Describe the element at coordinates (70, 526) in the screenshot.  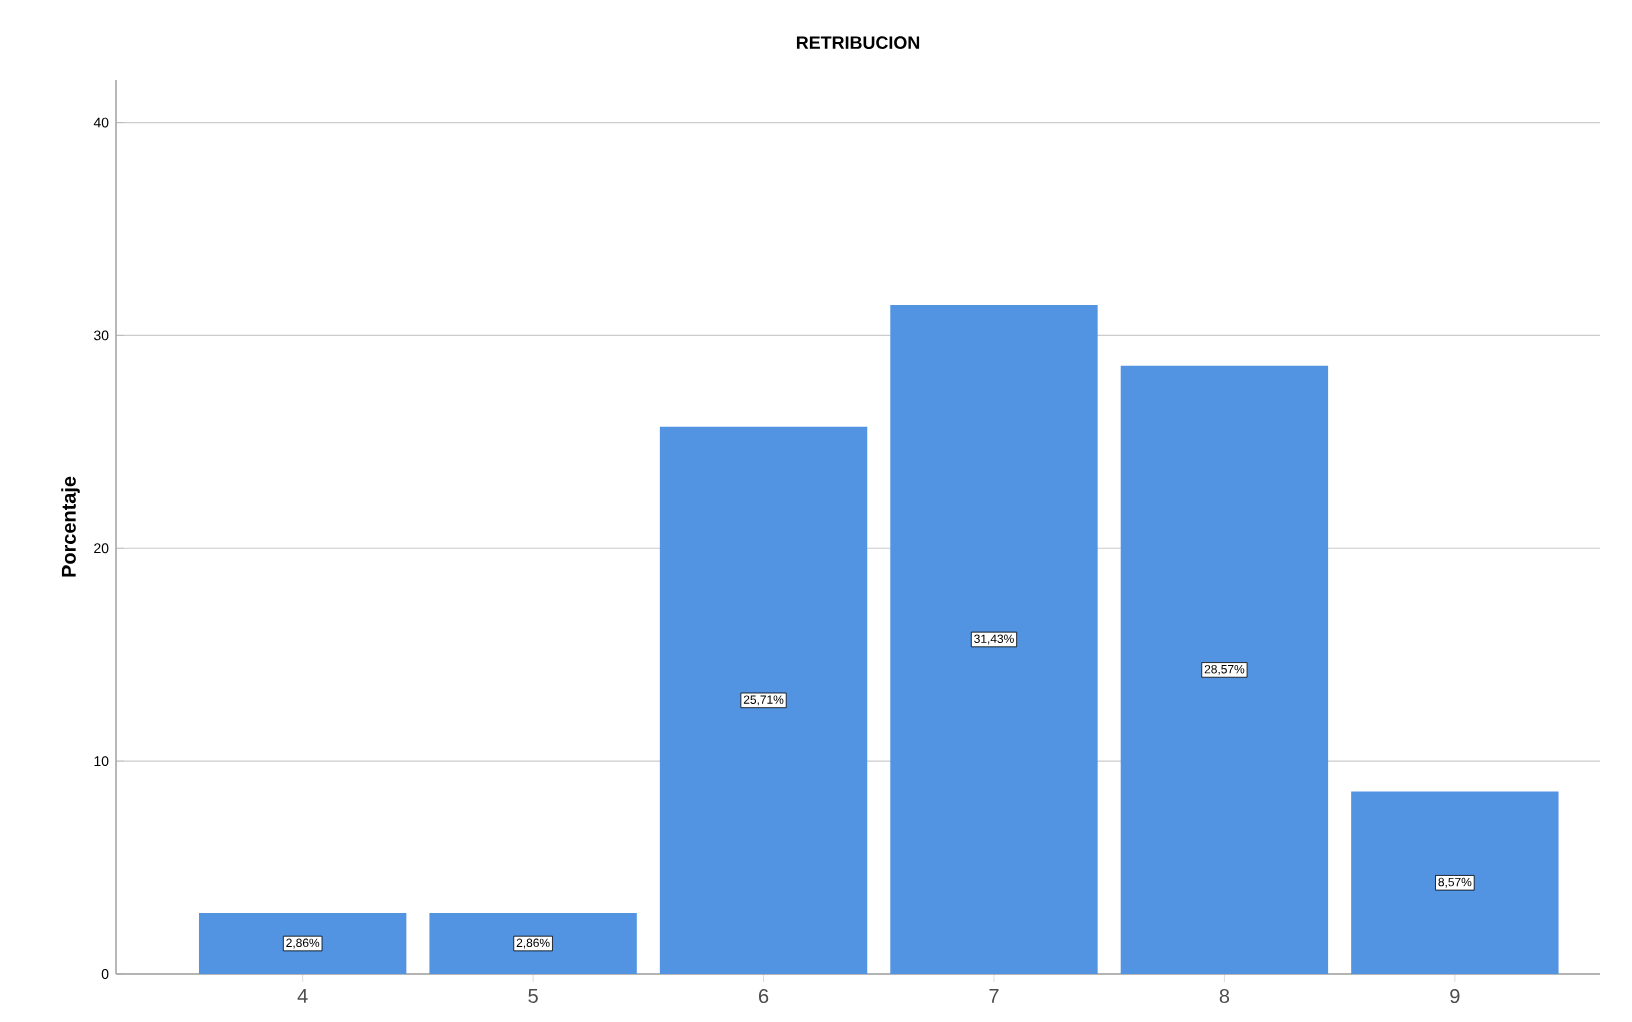
I see `y-axis-title: Porcentaje` at that location.